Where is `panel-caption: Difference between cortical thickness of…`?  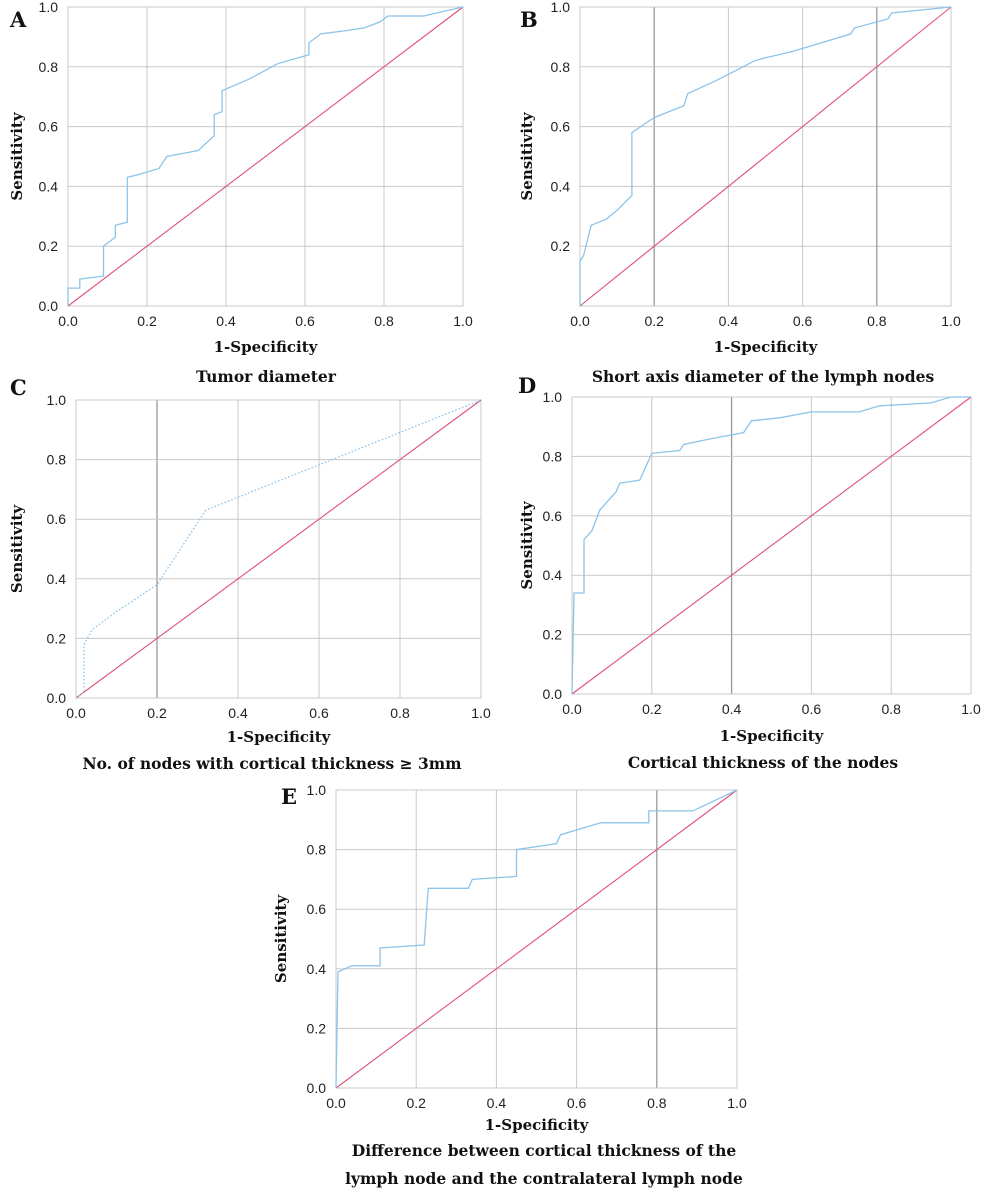
panel-caption: Difference between cortical thickness of… is located at coordinates (544, 1150).